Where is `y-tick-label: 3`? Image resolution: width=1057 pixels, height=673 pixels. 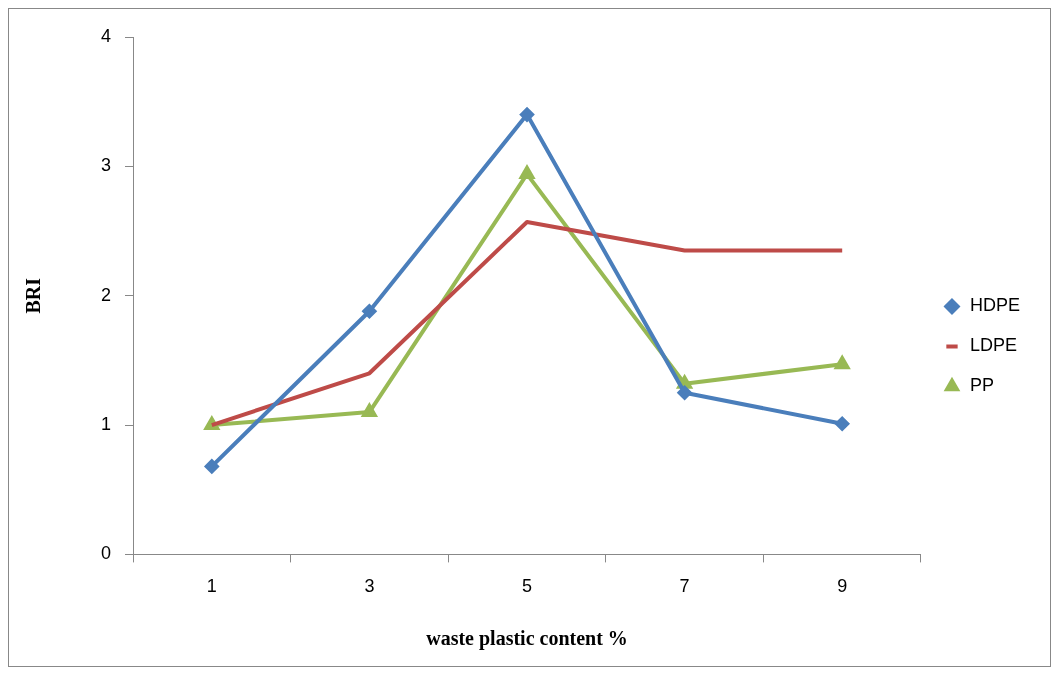 y-tick-label: 3 is located at coordinates (106, 165).